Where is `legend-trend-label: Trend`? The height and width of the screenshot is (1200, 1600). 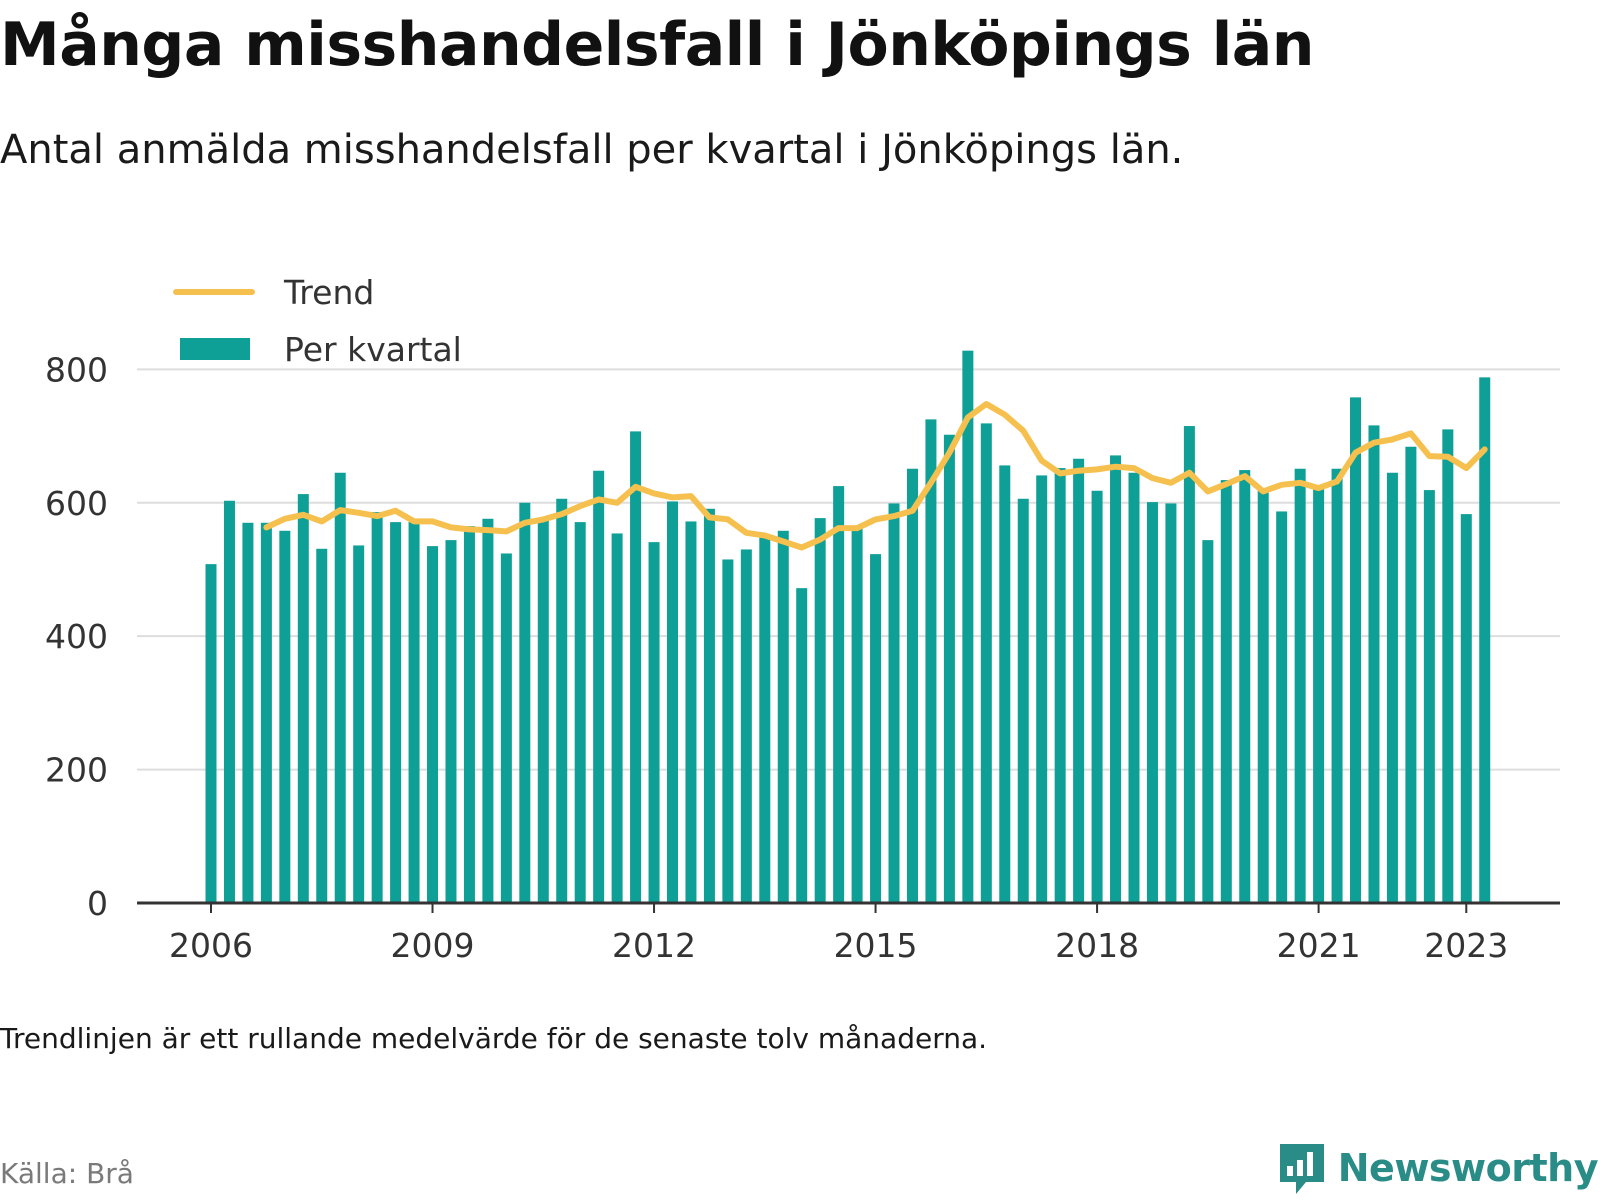
legend-trend-label: Trend is located at coordinates (328, 292).